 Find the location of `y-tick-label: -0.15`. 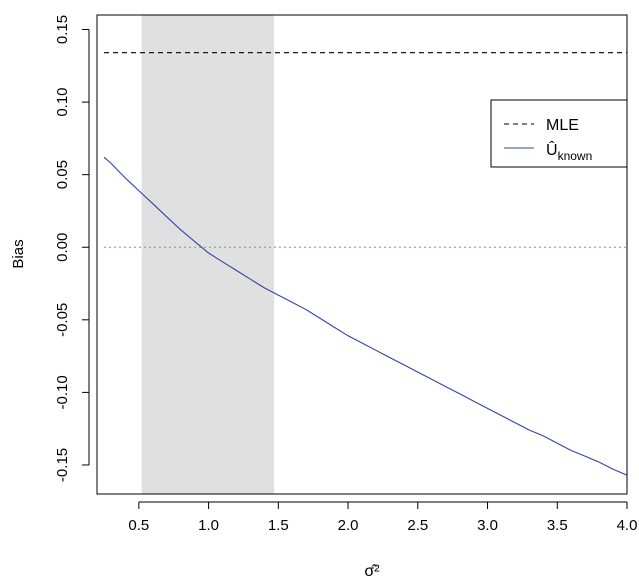

y-tick-label: -0.15 is located at coordinates (62, 465).